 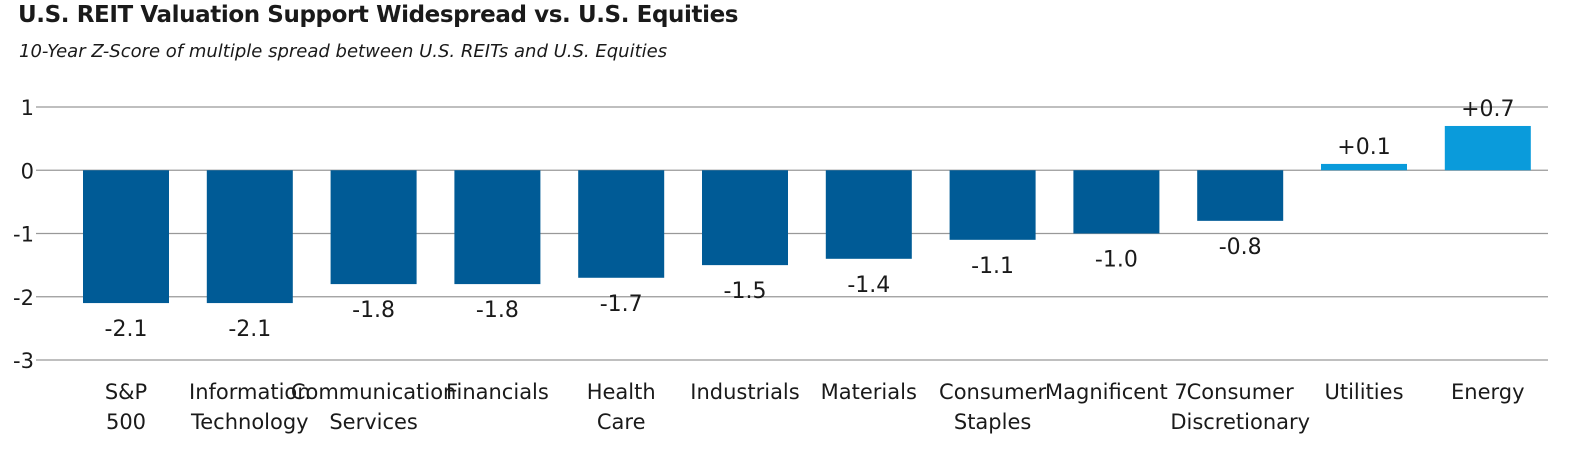 What do you see at coordinates (23, 298) in the screenshot?
I see `y-tick-label: -2` at bounding box center [23, 298].